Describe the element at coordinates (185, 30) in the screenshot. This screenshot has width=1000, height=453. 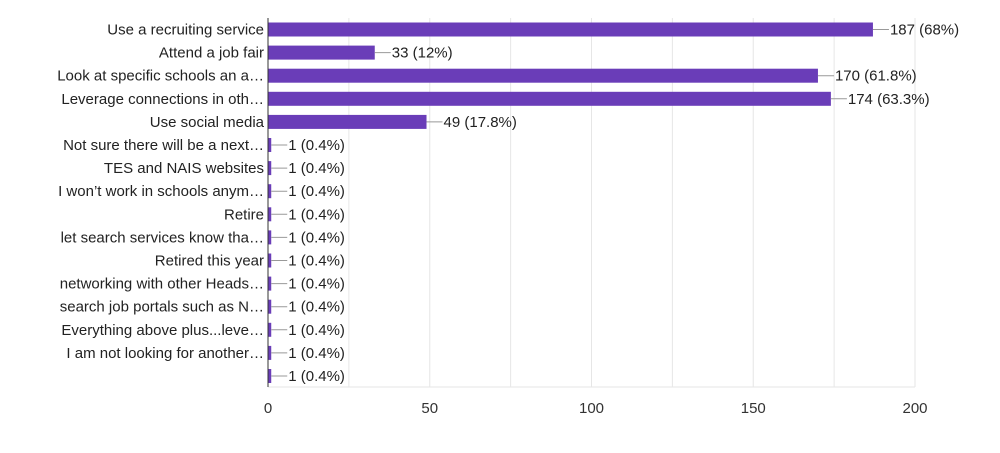
I see `category-label: Use a recruiting service` at that location.